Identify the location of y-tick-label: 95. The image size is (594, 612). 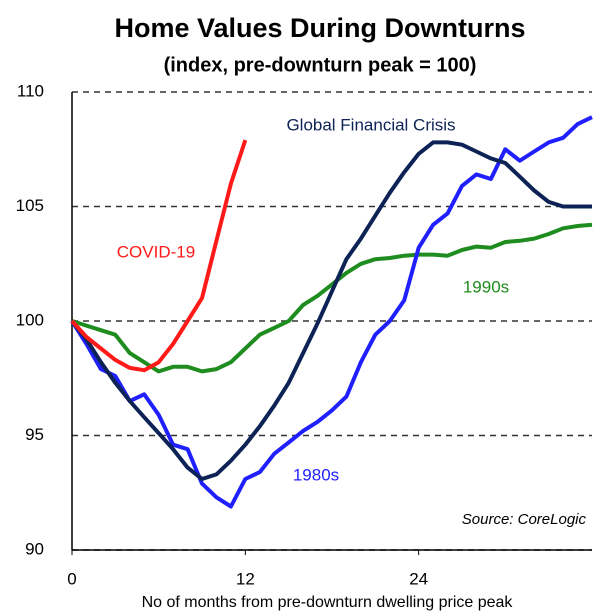
(34, 434).